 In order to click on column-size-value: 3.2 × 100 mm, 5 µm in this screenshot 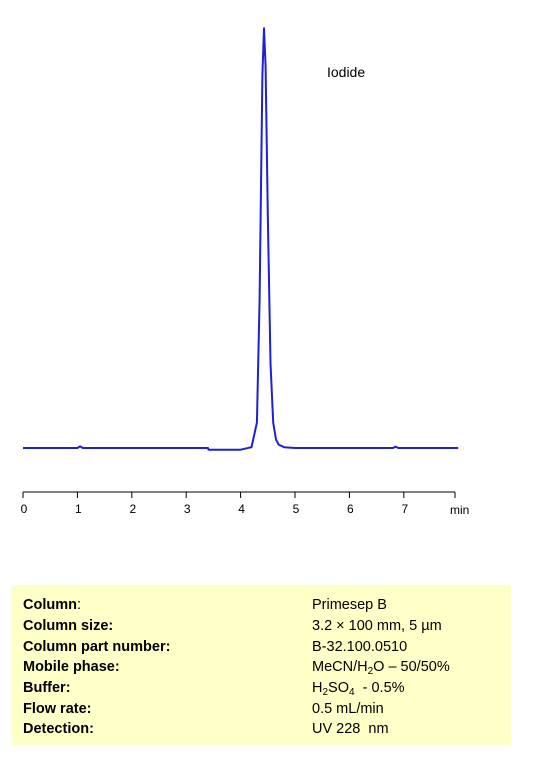, I will do `click(377, 626)`.